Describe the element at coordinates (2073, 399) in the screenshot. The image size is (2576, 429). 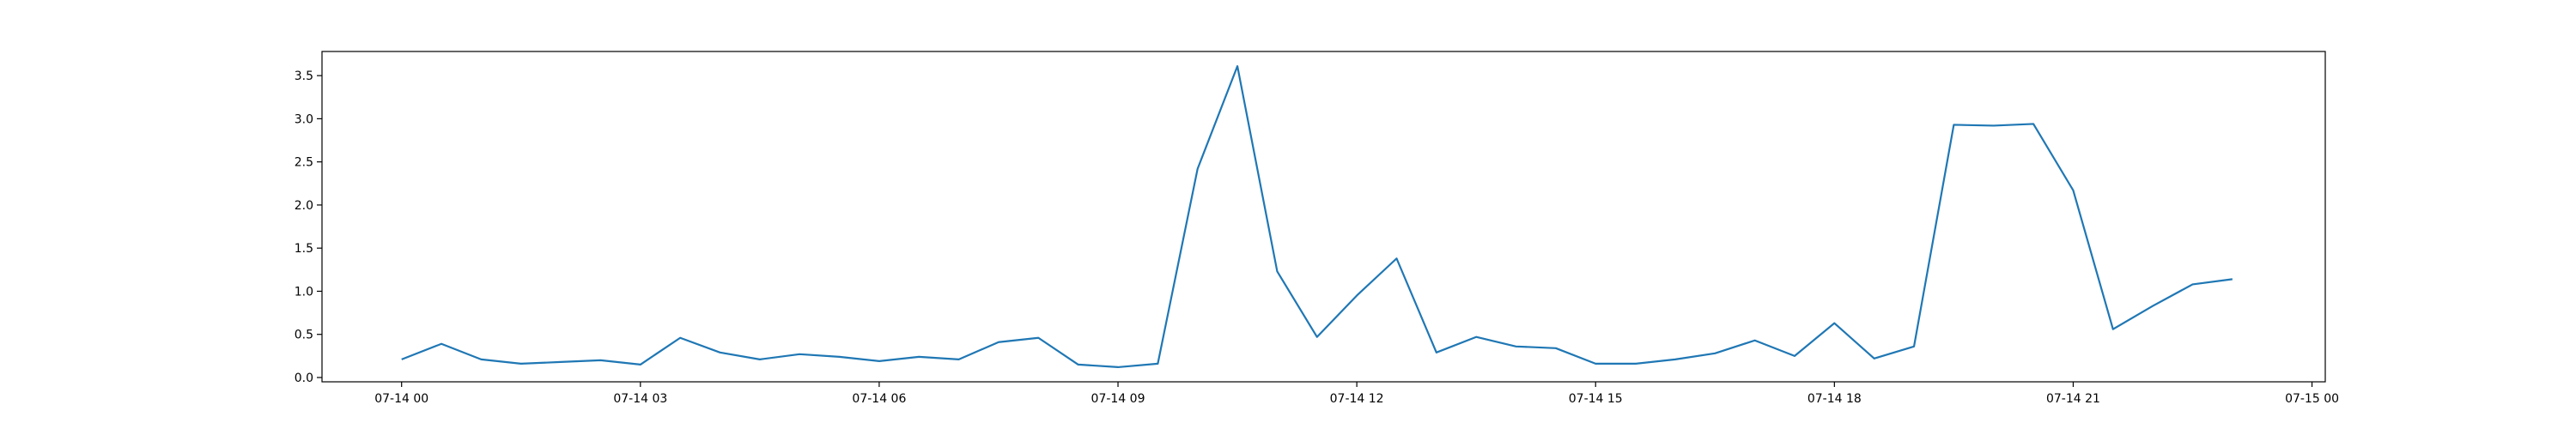
I see `x-tick-label: 07-14 21` at that location.